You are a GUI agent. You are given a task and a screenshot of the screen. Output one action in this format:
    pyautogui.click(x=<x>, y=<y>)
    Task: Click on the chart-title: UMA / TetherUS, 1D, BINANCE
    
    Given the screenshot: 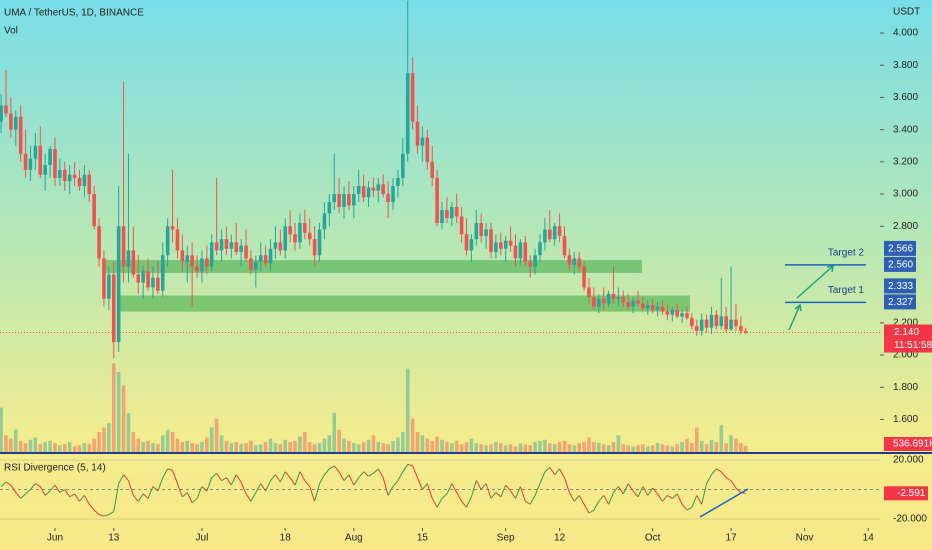 What is the action you would take?
    pyautogui.click(x=74, y=13)
    